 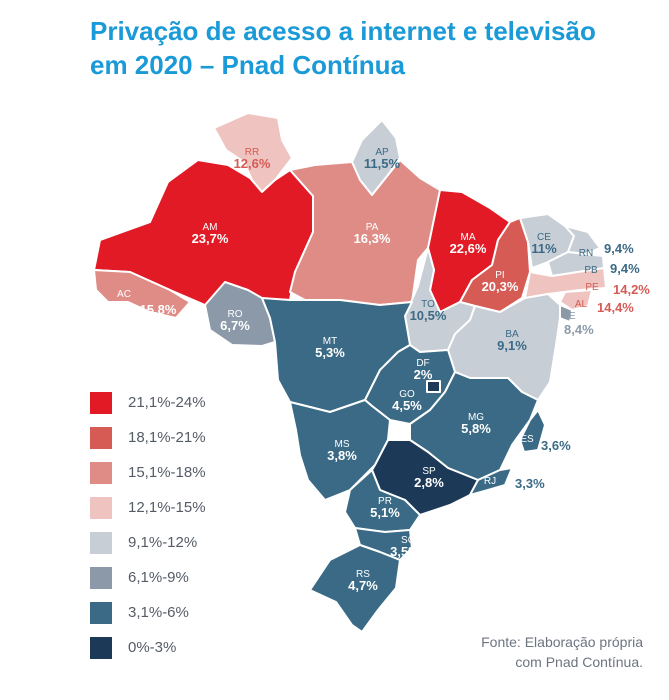 I want to click on label-sp-abbr: SP, so click(x=429, y=471).